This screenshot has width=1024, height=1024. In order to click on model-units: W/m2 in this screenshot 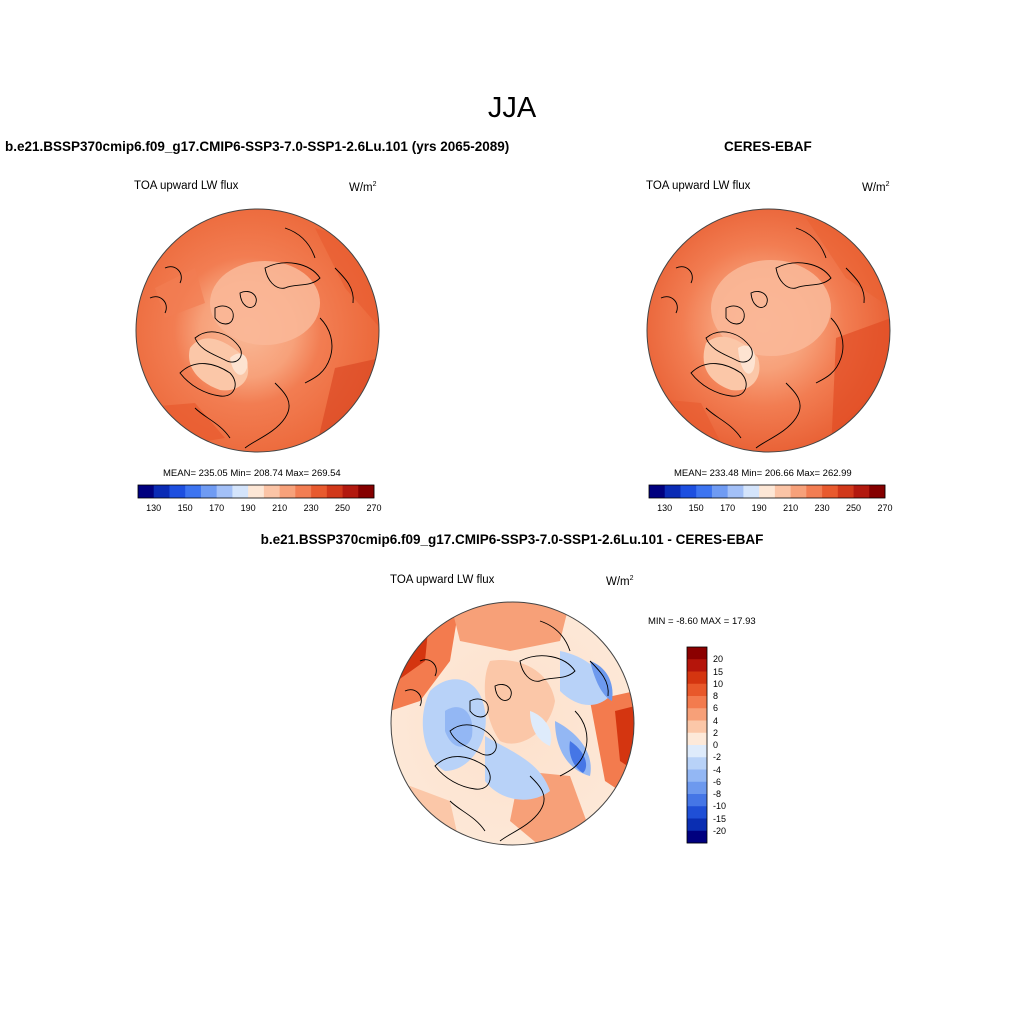, I will do `click(363, 187)`.